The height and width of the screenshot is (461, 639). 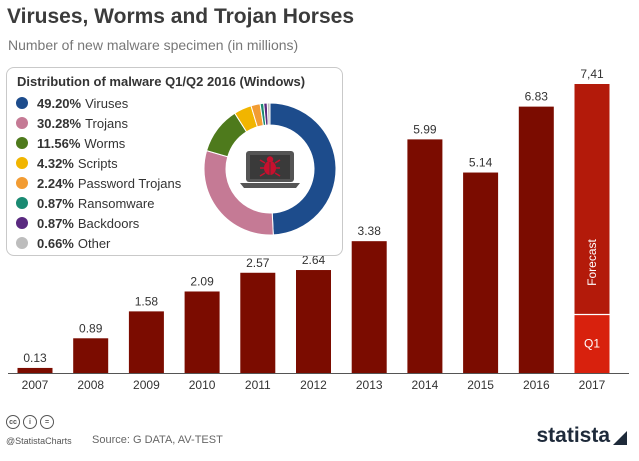 What do you see at coordinates (106, 123) in the screenshot?
I see `legend-label: Trojans` at bounding box center [106, 123].